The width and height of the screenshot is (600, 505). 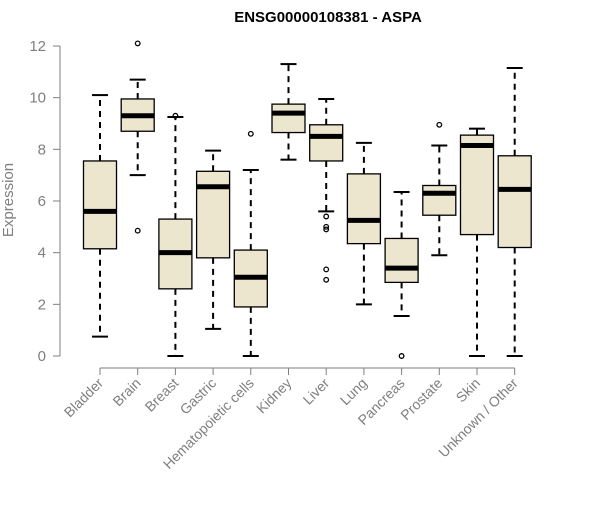 What do you see at coordinates (42, 149) in the screenshot?
I see `y-tick-label: 8` at bounding box center [42, 149].